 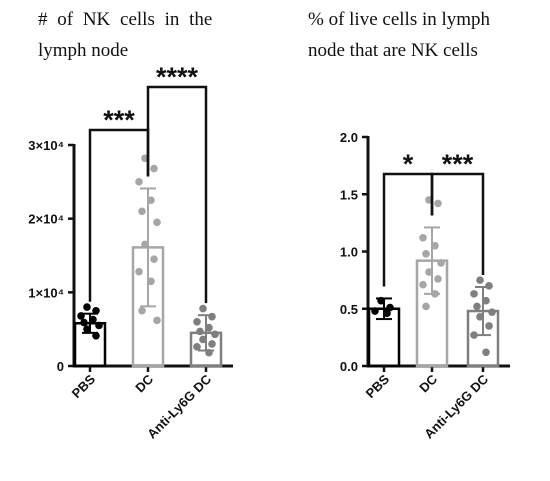 I want to click on chart1-category-label-group: DC, so click(x=144, y=383).